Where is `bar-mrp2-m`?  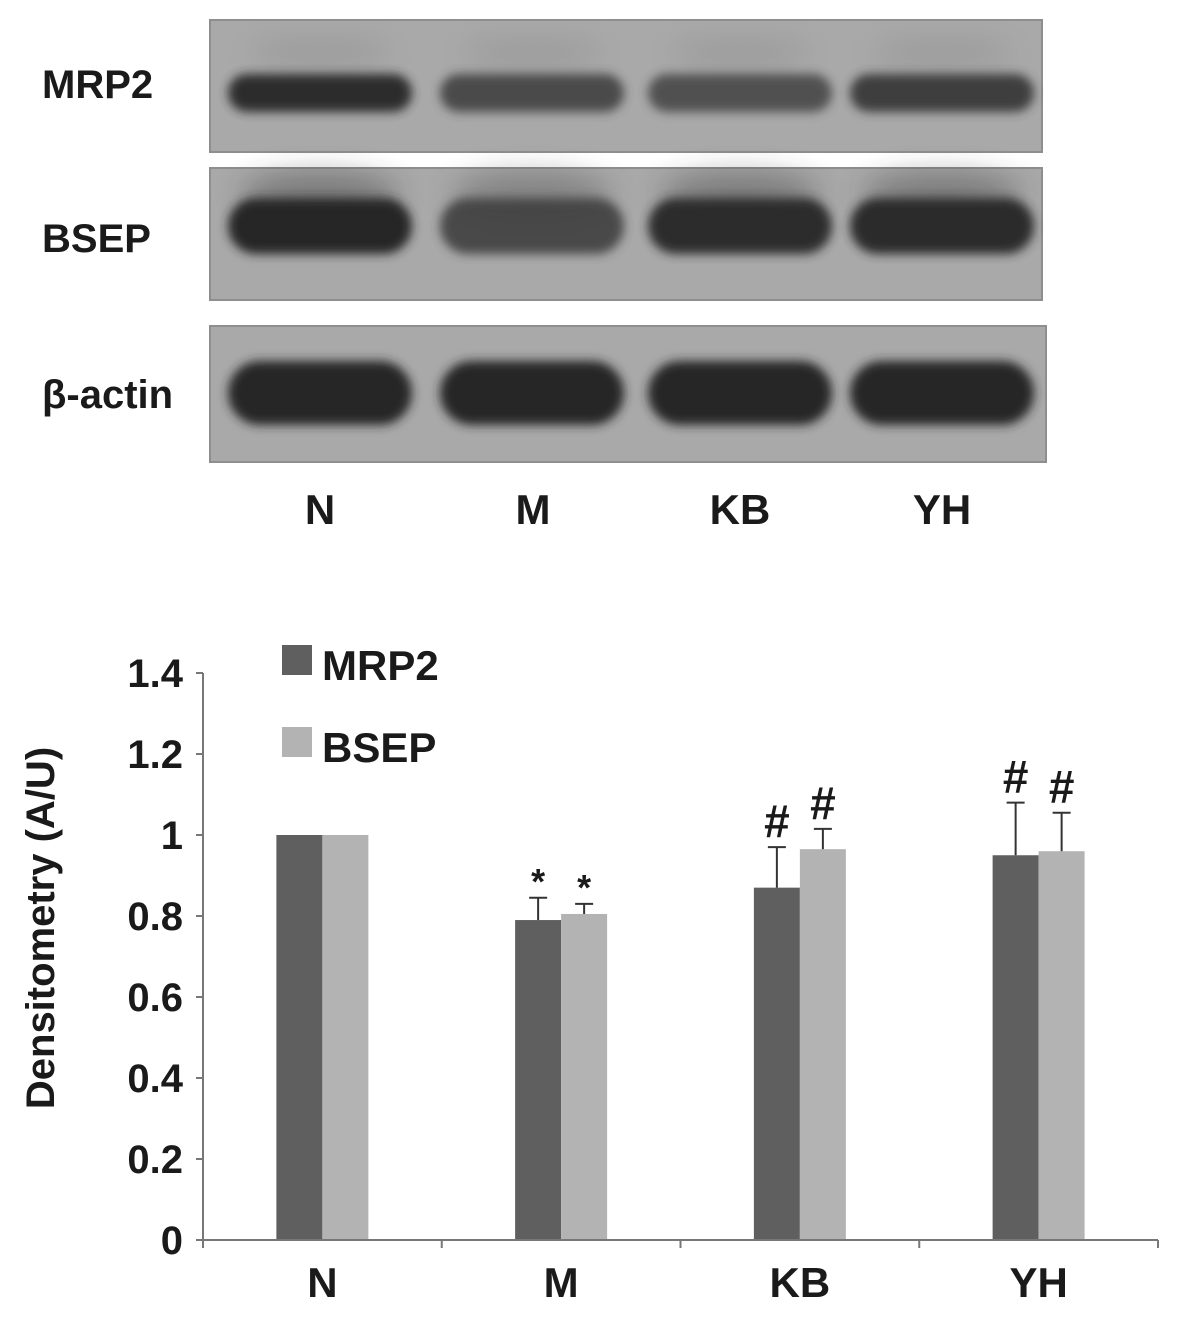
bar-mrp2-m is located at coordinates (538, 1080).